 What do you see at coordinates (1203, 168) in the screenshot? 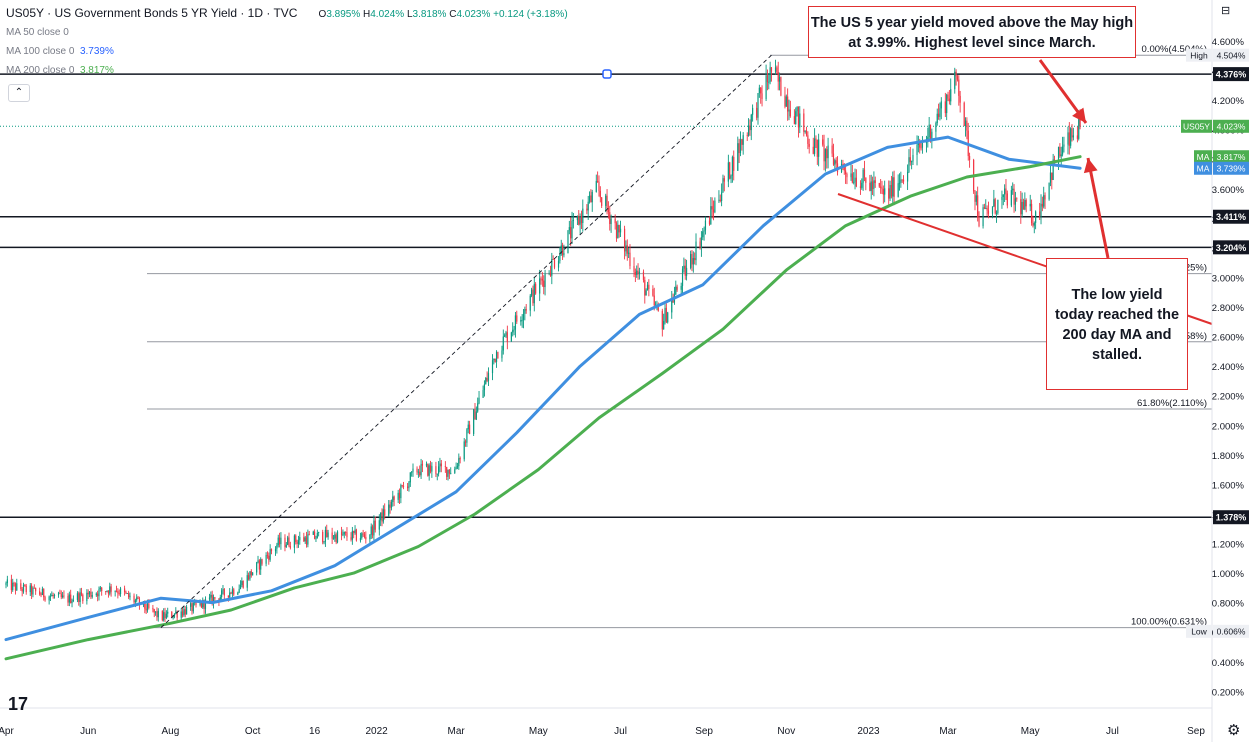
I see `price-badge-label-box` at bounding box center [1203, 168].